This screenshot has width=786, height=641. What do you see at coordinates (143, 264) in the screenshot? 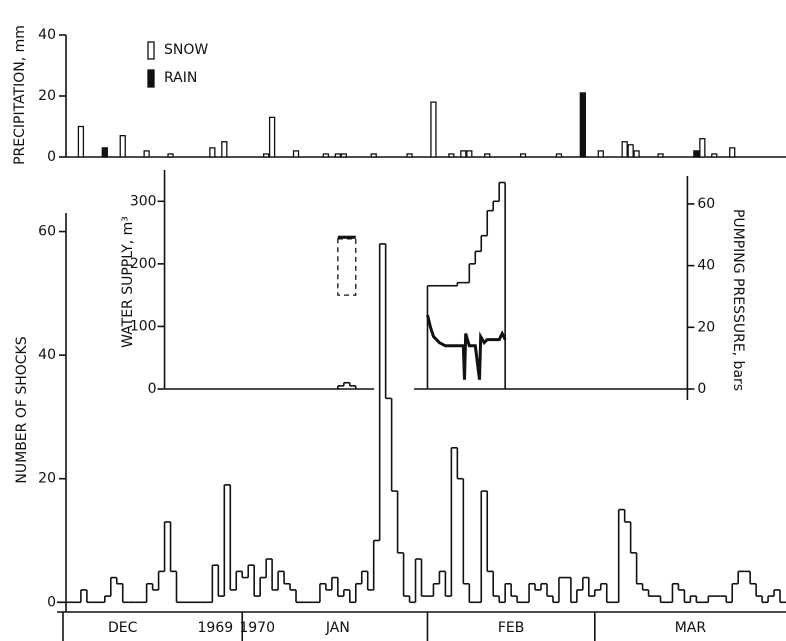
I see `y-tick-label: 200` at bounding box center [143, 264].